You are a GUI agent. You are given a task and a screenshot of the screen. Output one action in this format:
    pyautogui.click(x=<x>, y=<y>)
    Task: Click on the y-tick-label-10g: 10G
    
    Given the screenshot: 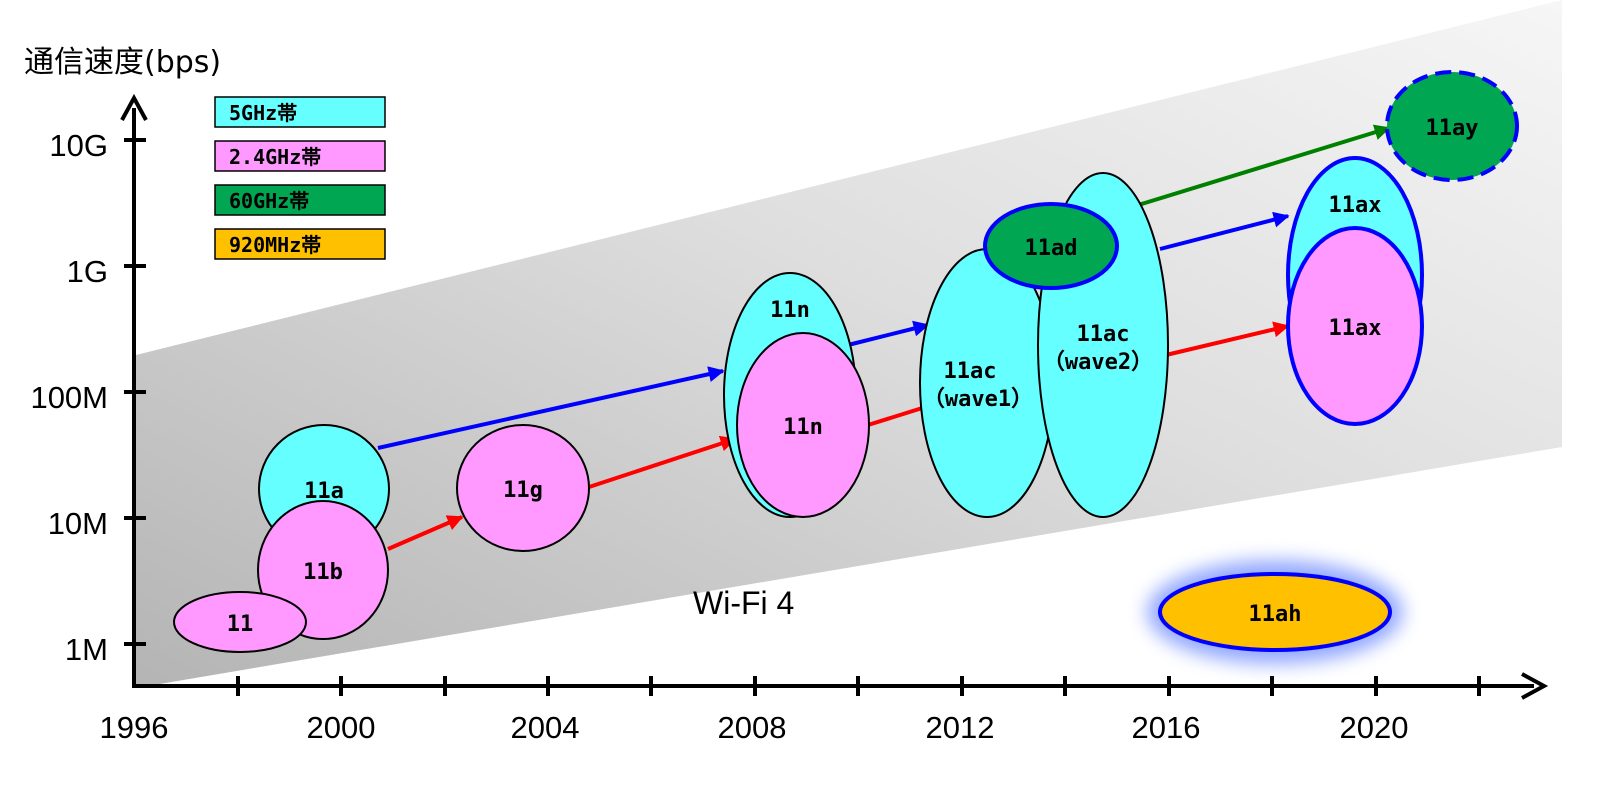 What is the action you would take?
    pyautogui.click(x=78, y=145)
    